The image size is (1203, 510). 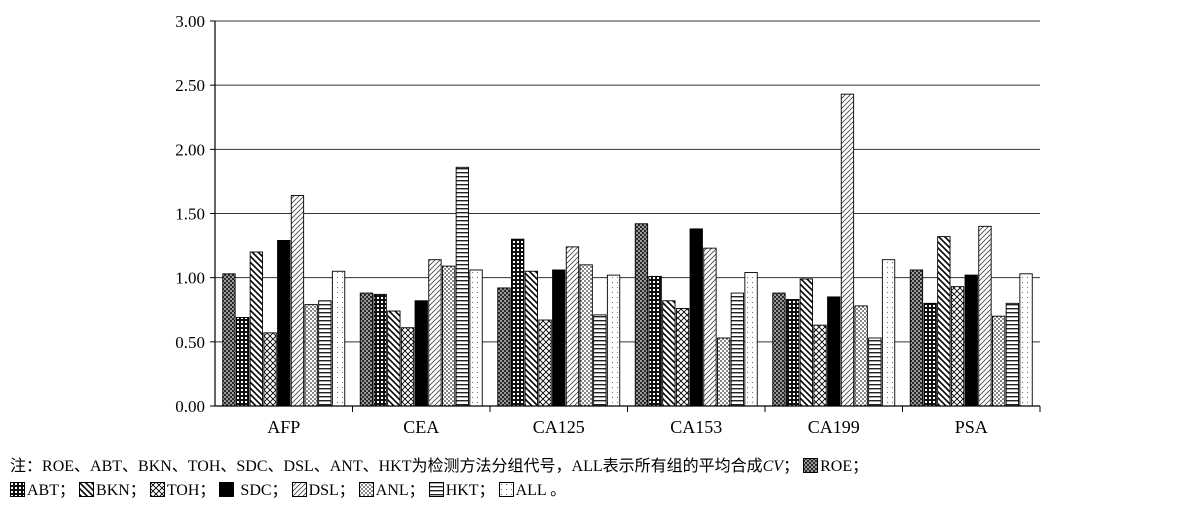 What do you see at coordinates (999, 361) in the screenshot?
I see `bar-anl-psa` at bounding box center [999, 361].